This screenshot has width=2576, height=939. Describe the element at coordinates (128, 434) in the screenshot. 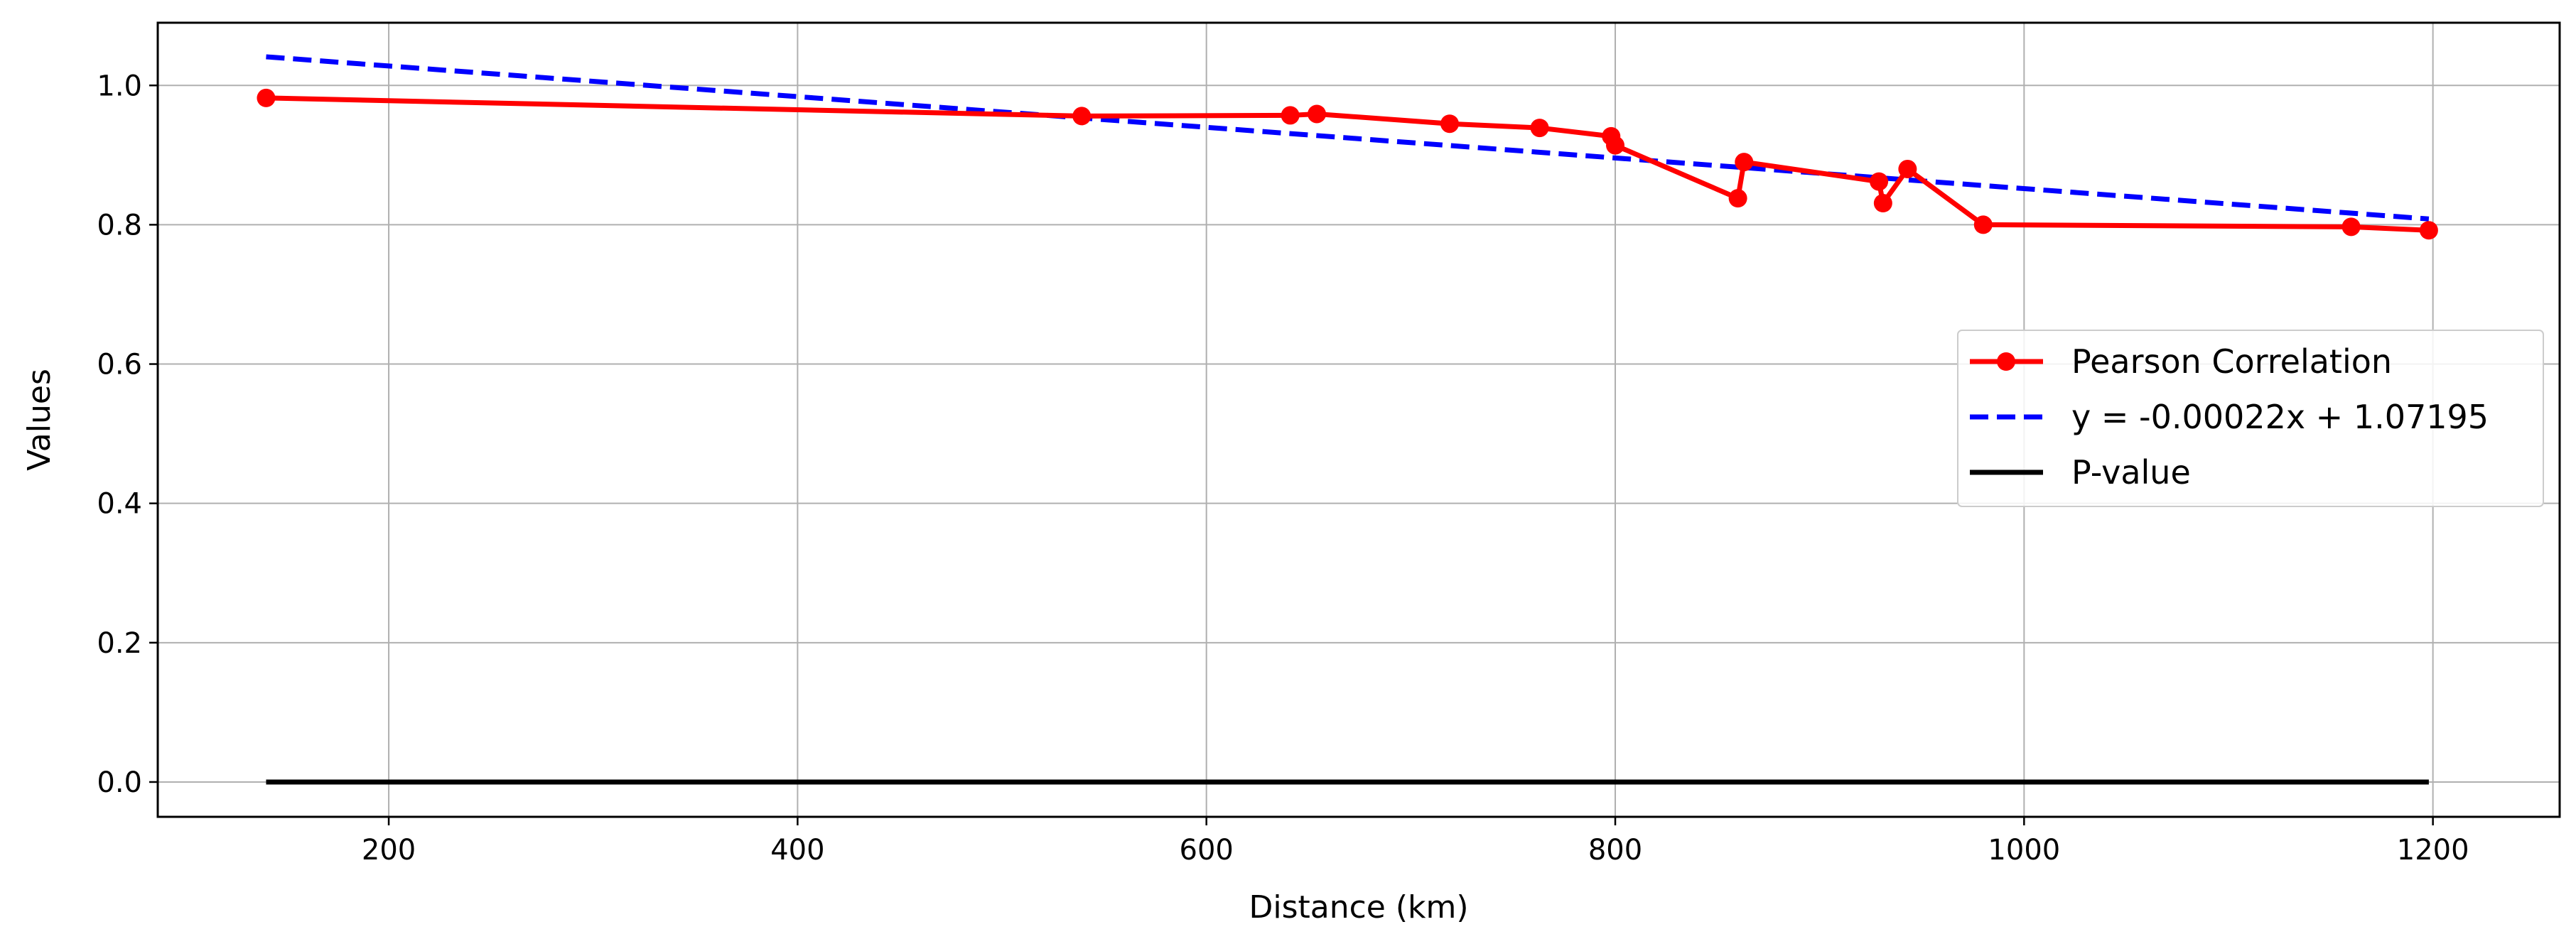

I see `y-axis-ticks: 0.0 0.2 0.4 0.6 0.8 1.0` at that location.